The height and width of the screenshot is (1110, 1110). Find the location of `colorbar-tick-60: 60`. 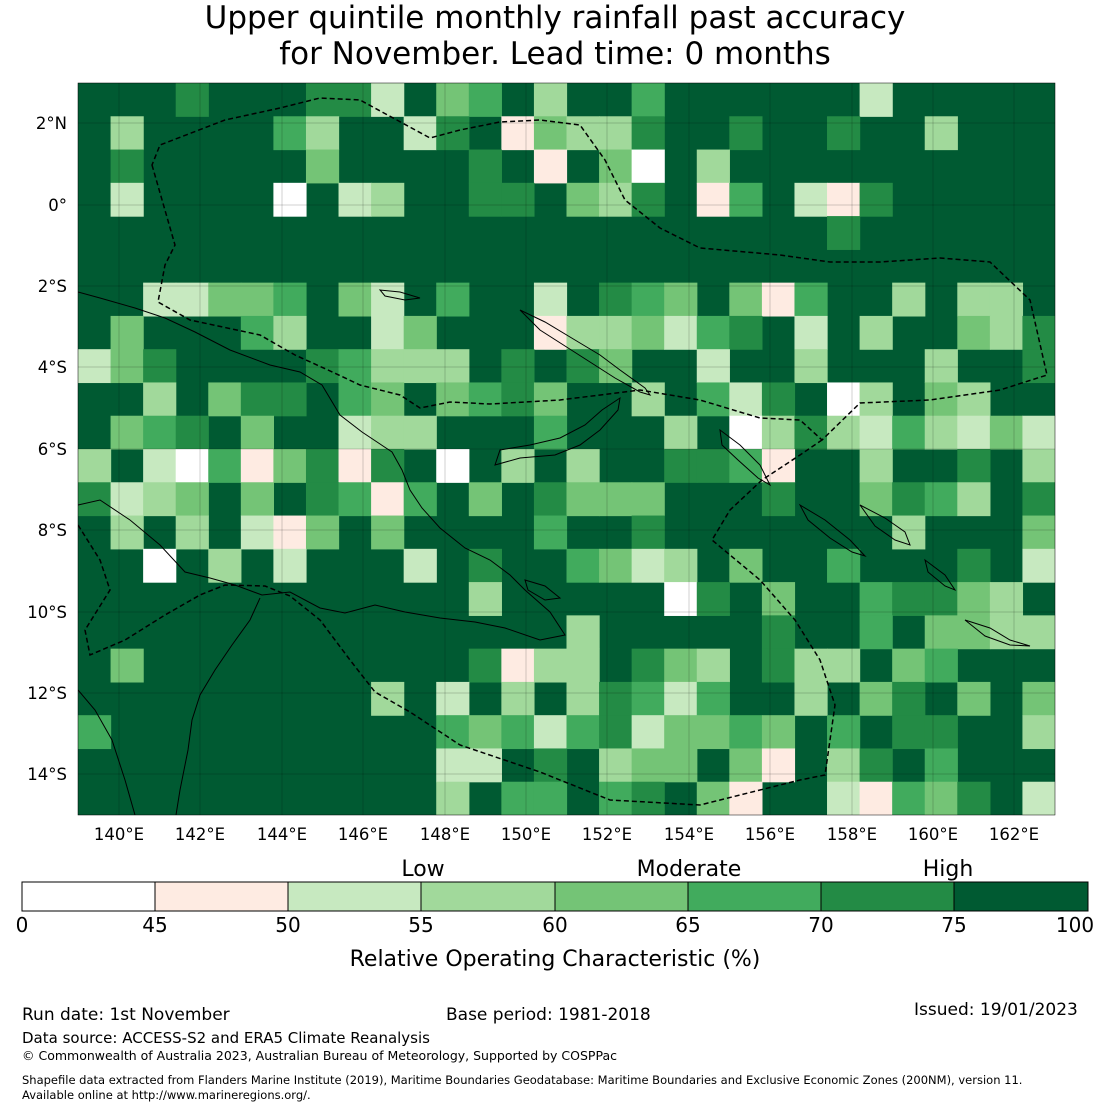

colorbar-tick-60: 60 is located at coordinates (554, 925).